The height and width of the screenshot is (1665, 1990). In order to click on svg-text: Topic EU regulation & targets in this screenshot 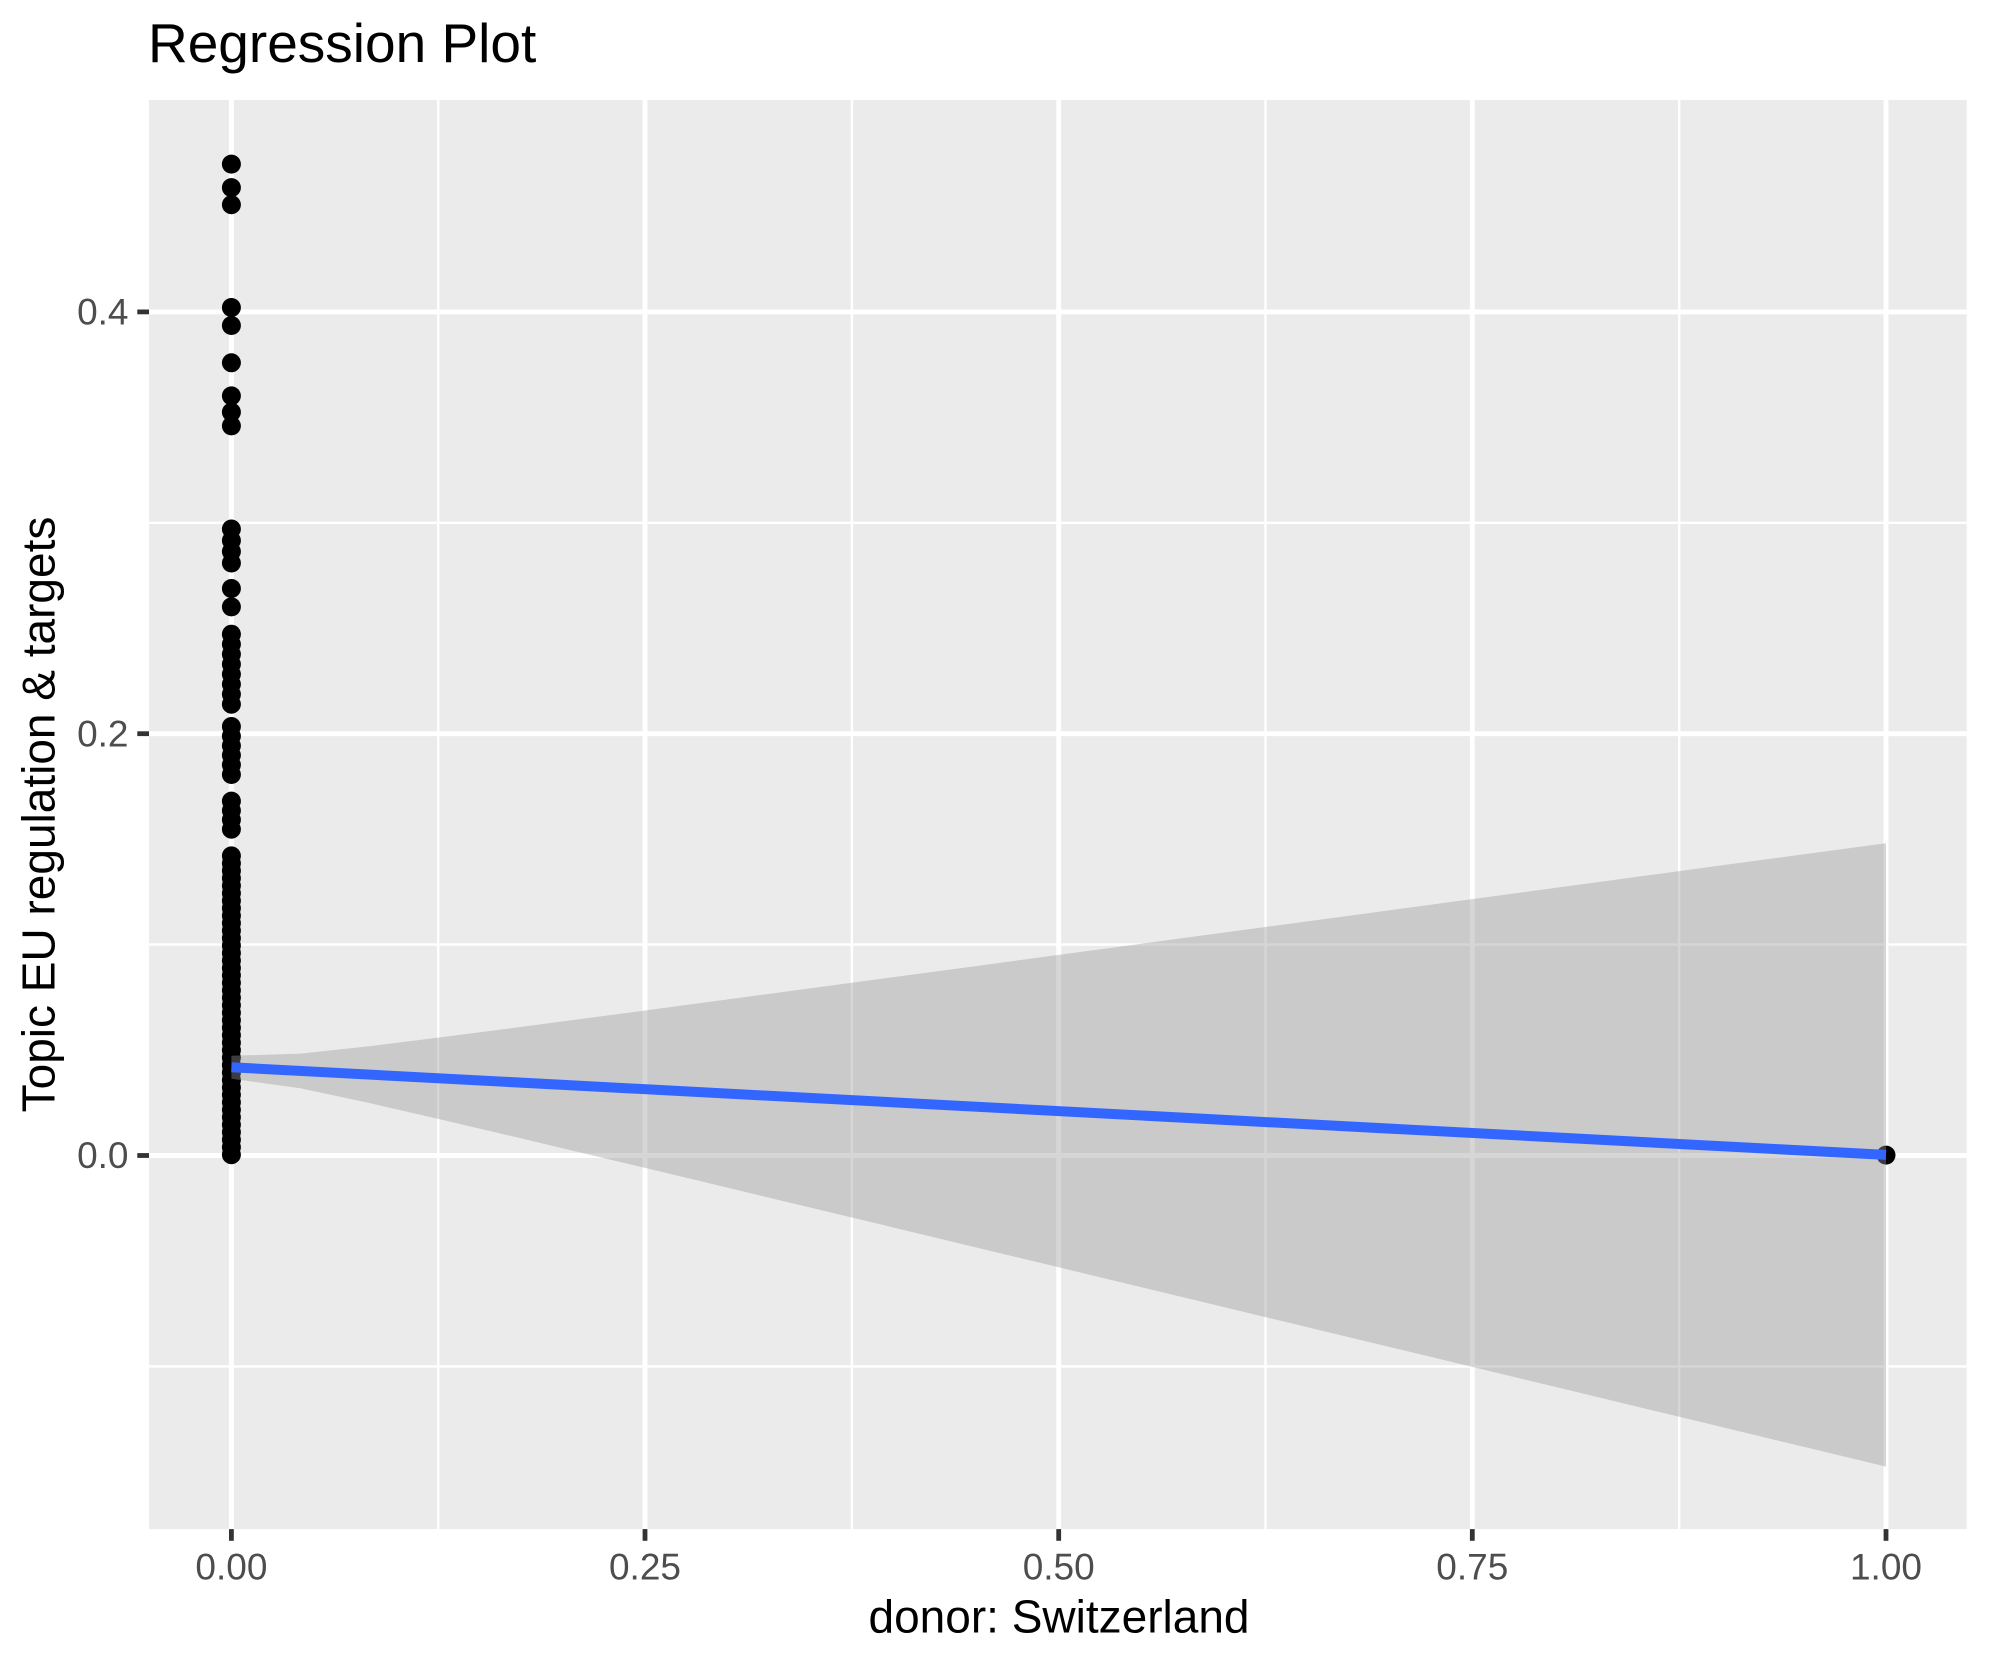, I will do `click(39, 815)`.